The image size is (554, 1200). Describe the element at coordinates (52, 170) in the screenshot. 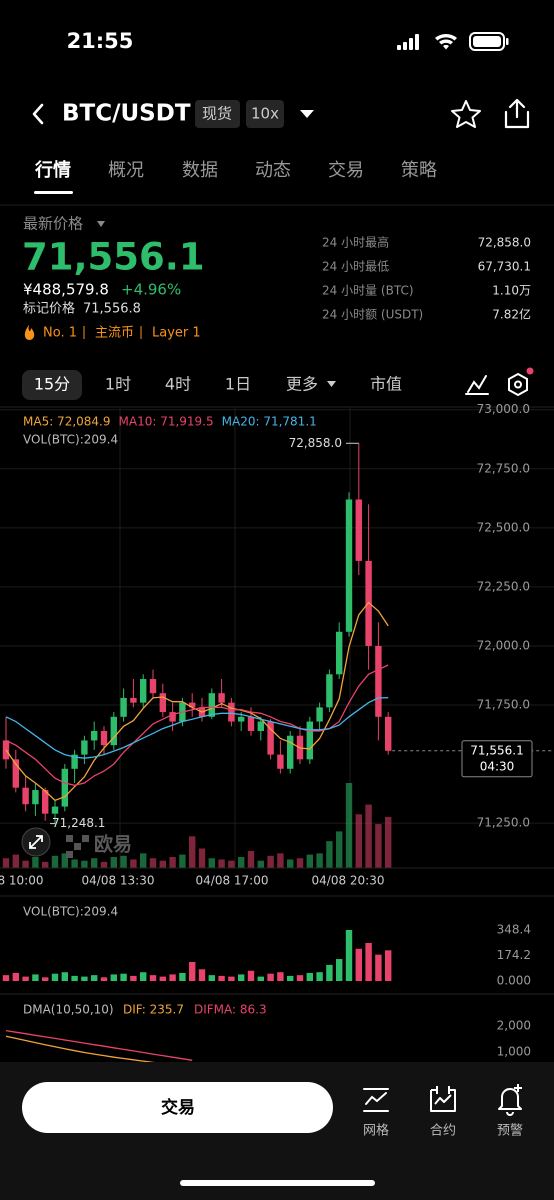

I see `tab: 行情` at that location.